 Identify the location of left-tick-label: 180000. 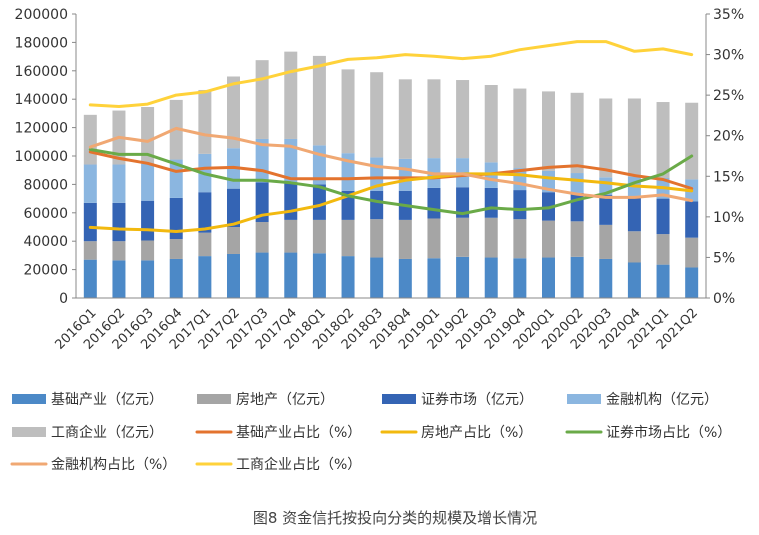
(41, 43).